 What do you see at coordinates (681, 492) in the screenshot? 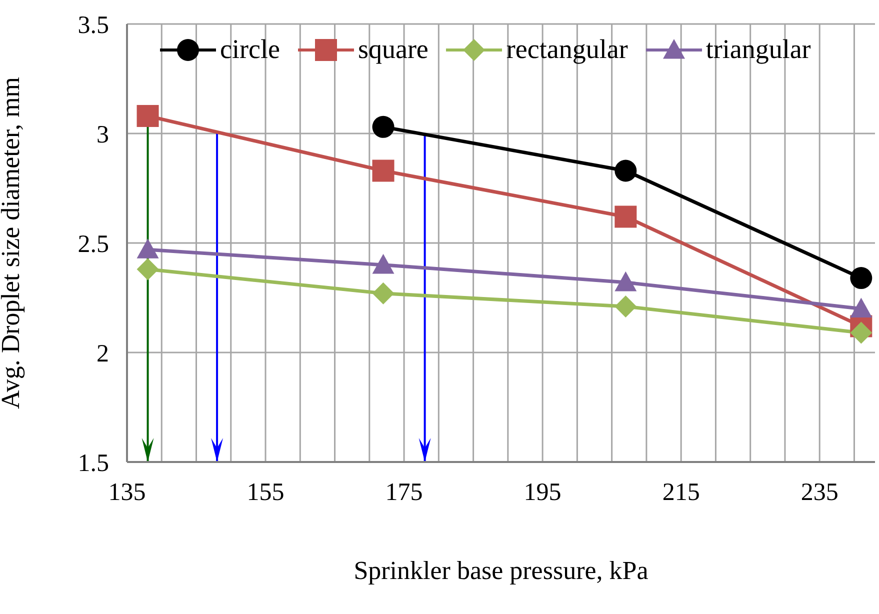
I see `x-tick-label: 215` at bounding box center [681, 492].